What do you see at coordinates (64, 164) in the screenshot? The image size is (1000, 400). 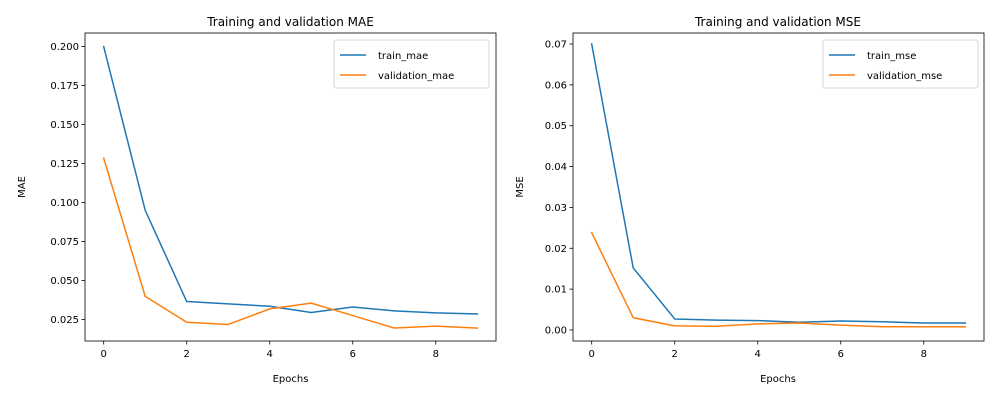 I see `y-tick-label: 0.125` at bounding box center [64, 164].